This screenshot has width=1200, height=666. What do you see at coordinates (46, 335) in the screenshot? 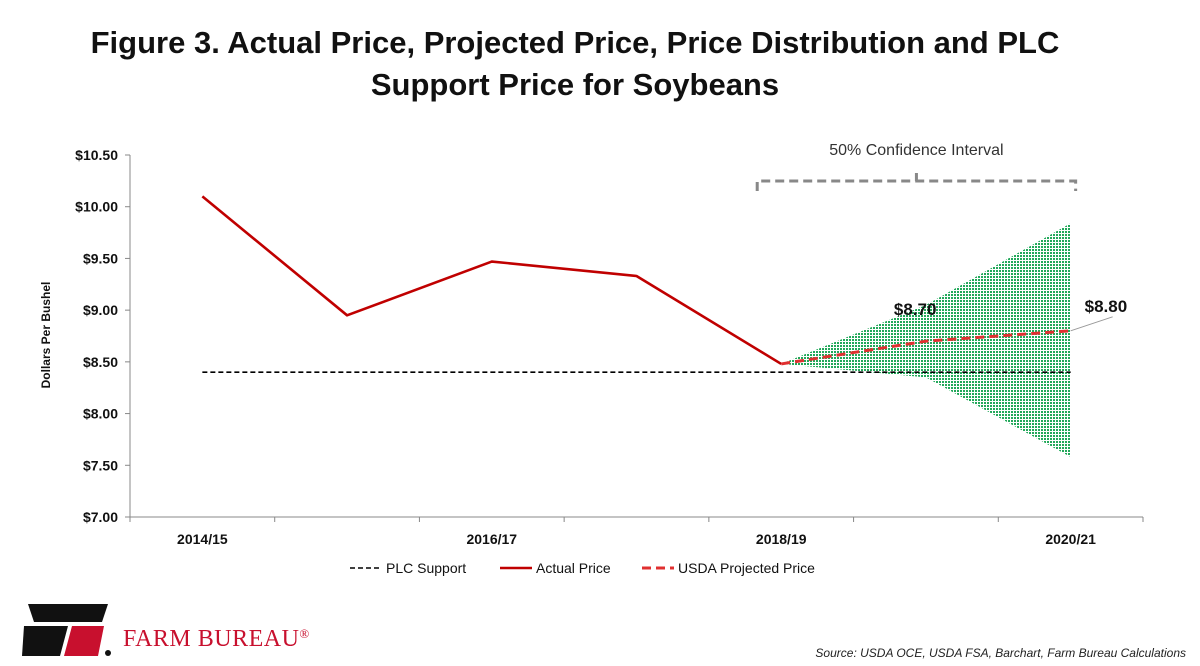
I see `y-axis-label: Dollars Per Bushel` at bounding box center [46, 335].